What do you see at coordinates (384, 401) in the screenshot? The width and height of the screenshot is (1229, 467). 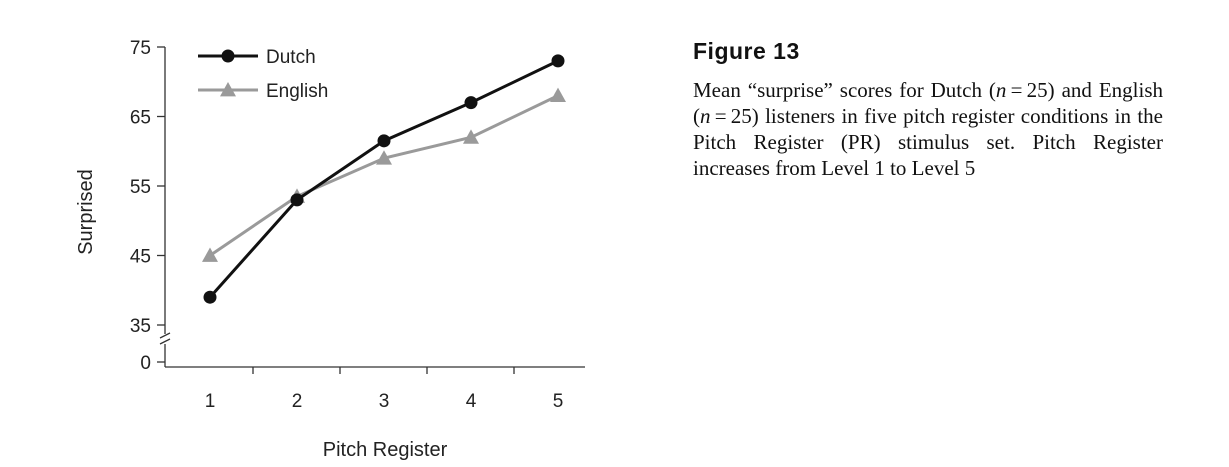 I see `x-tick-label: 3` at bounding box center [384, 401].